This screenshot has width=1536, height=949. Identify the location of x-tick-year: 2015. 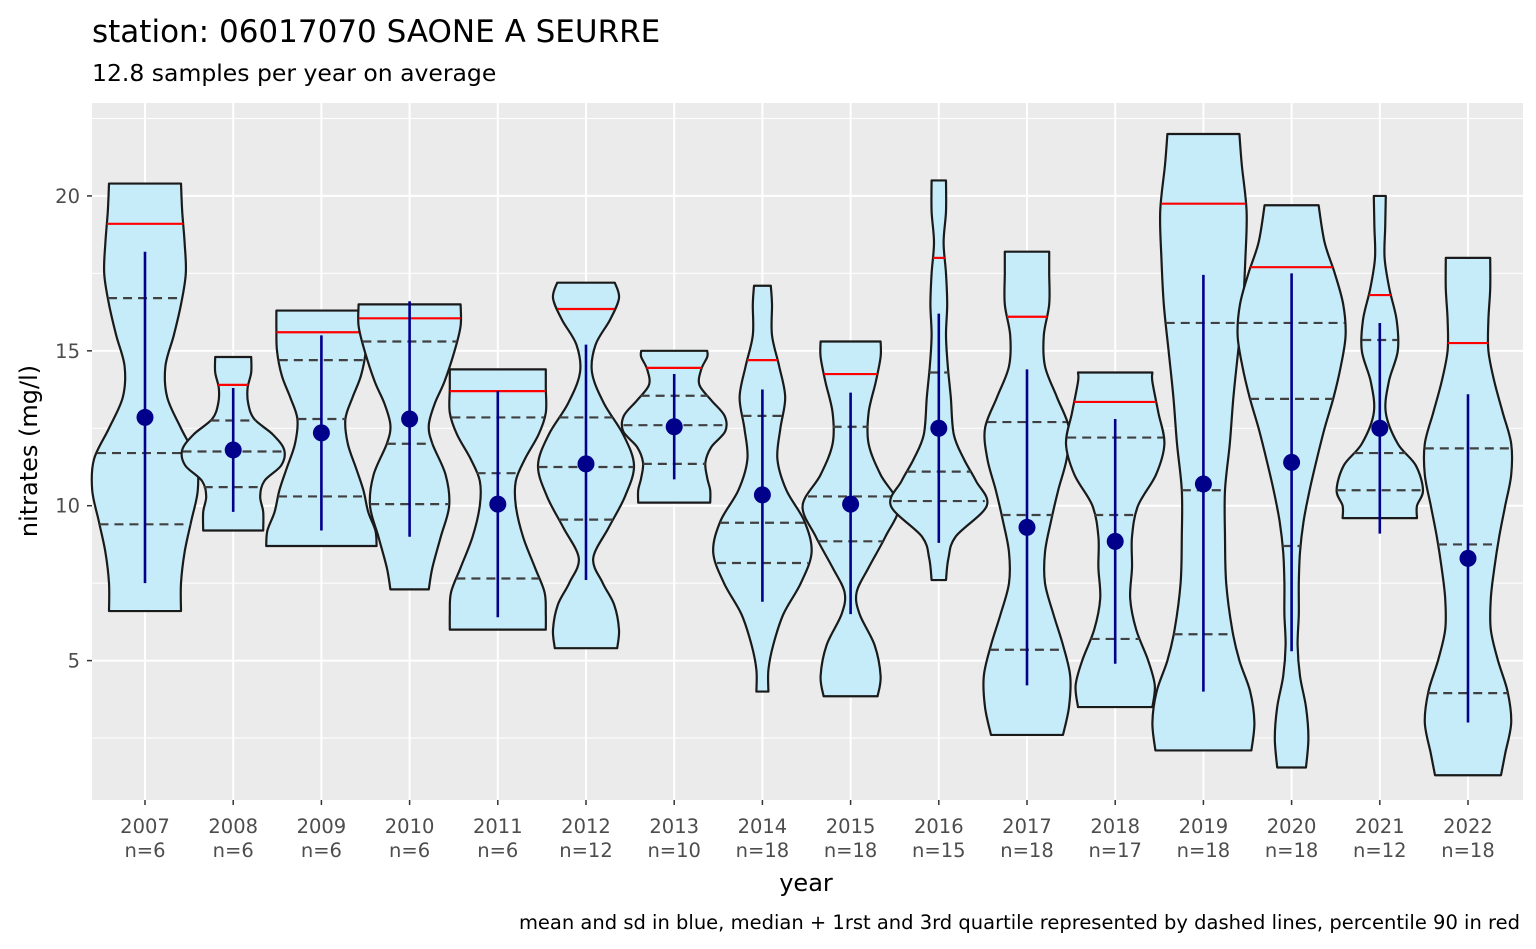
(851, 826).